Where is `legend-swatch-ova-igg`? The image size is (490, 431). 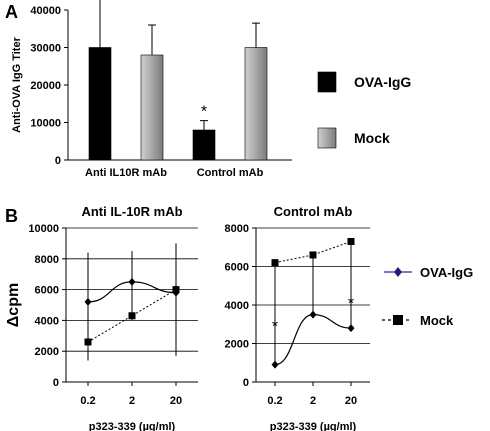
legend-swatch-ova-igg is located at coordinates (327, 82).